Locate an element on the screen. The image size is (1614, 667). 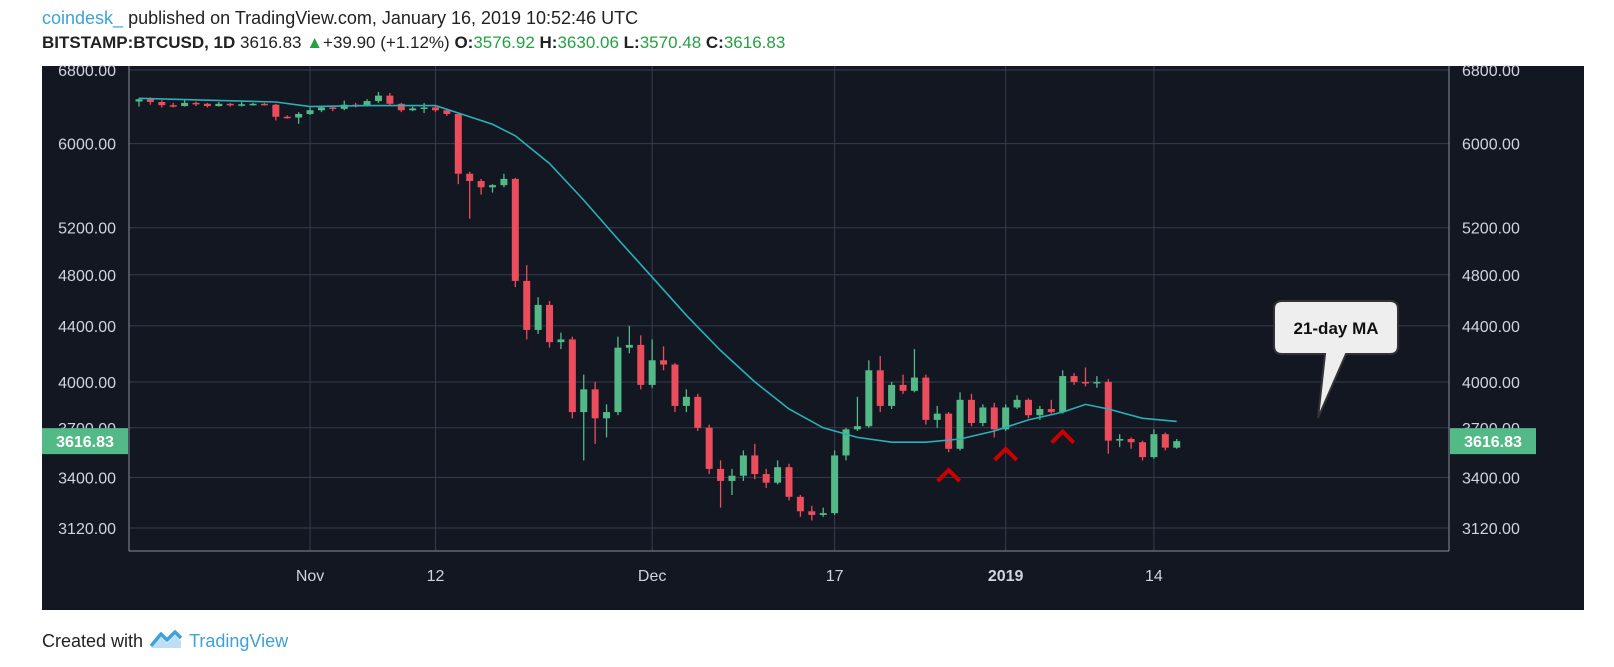
x-tick-label: 17 is located at coordinates (835, 576).